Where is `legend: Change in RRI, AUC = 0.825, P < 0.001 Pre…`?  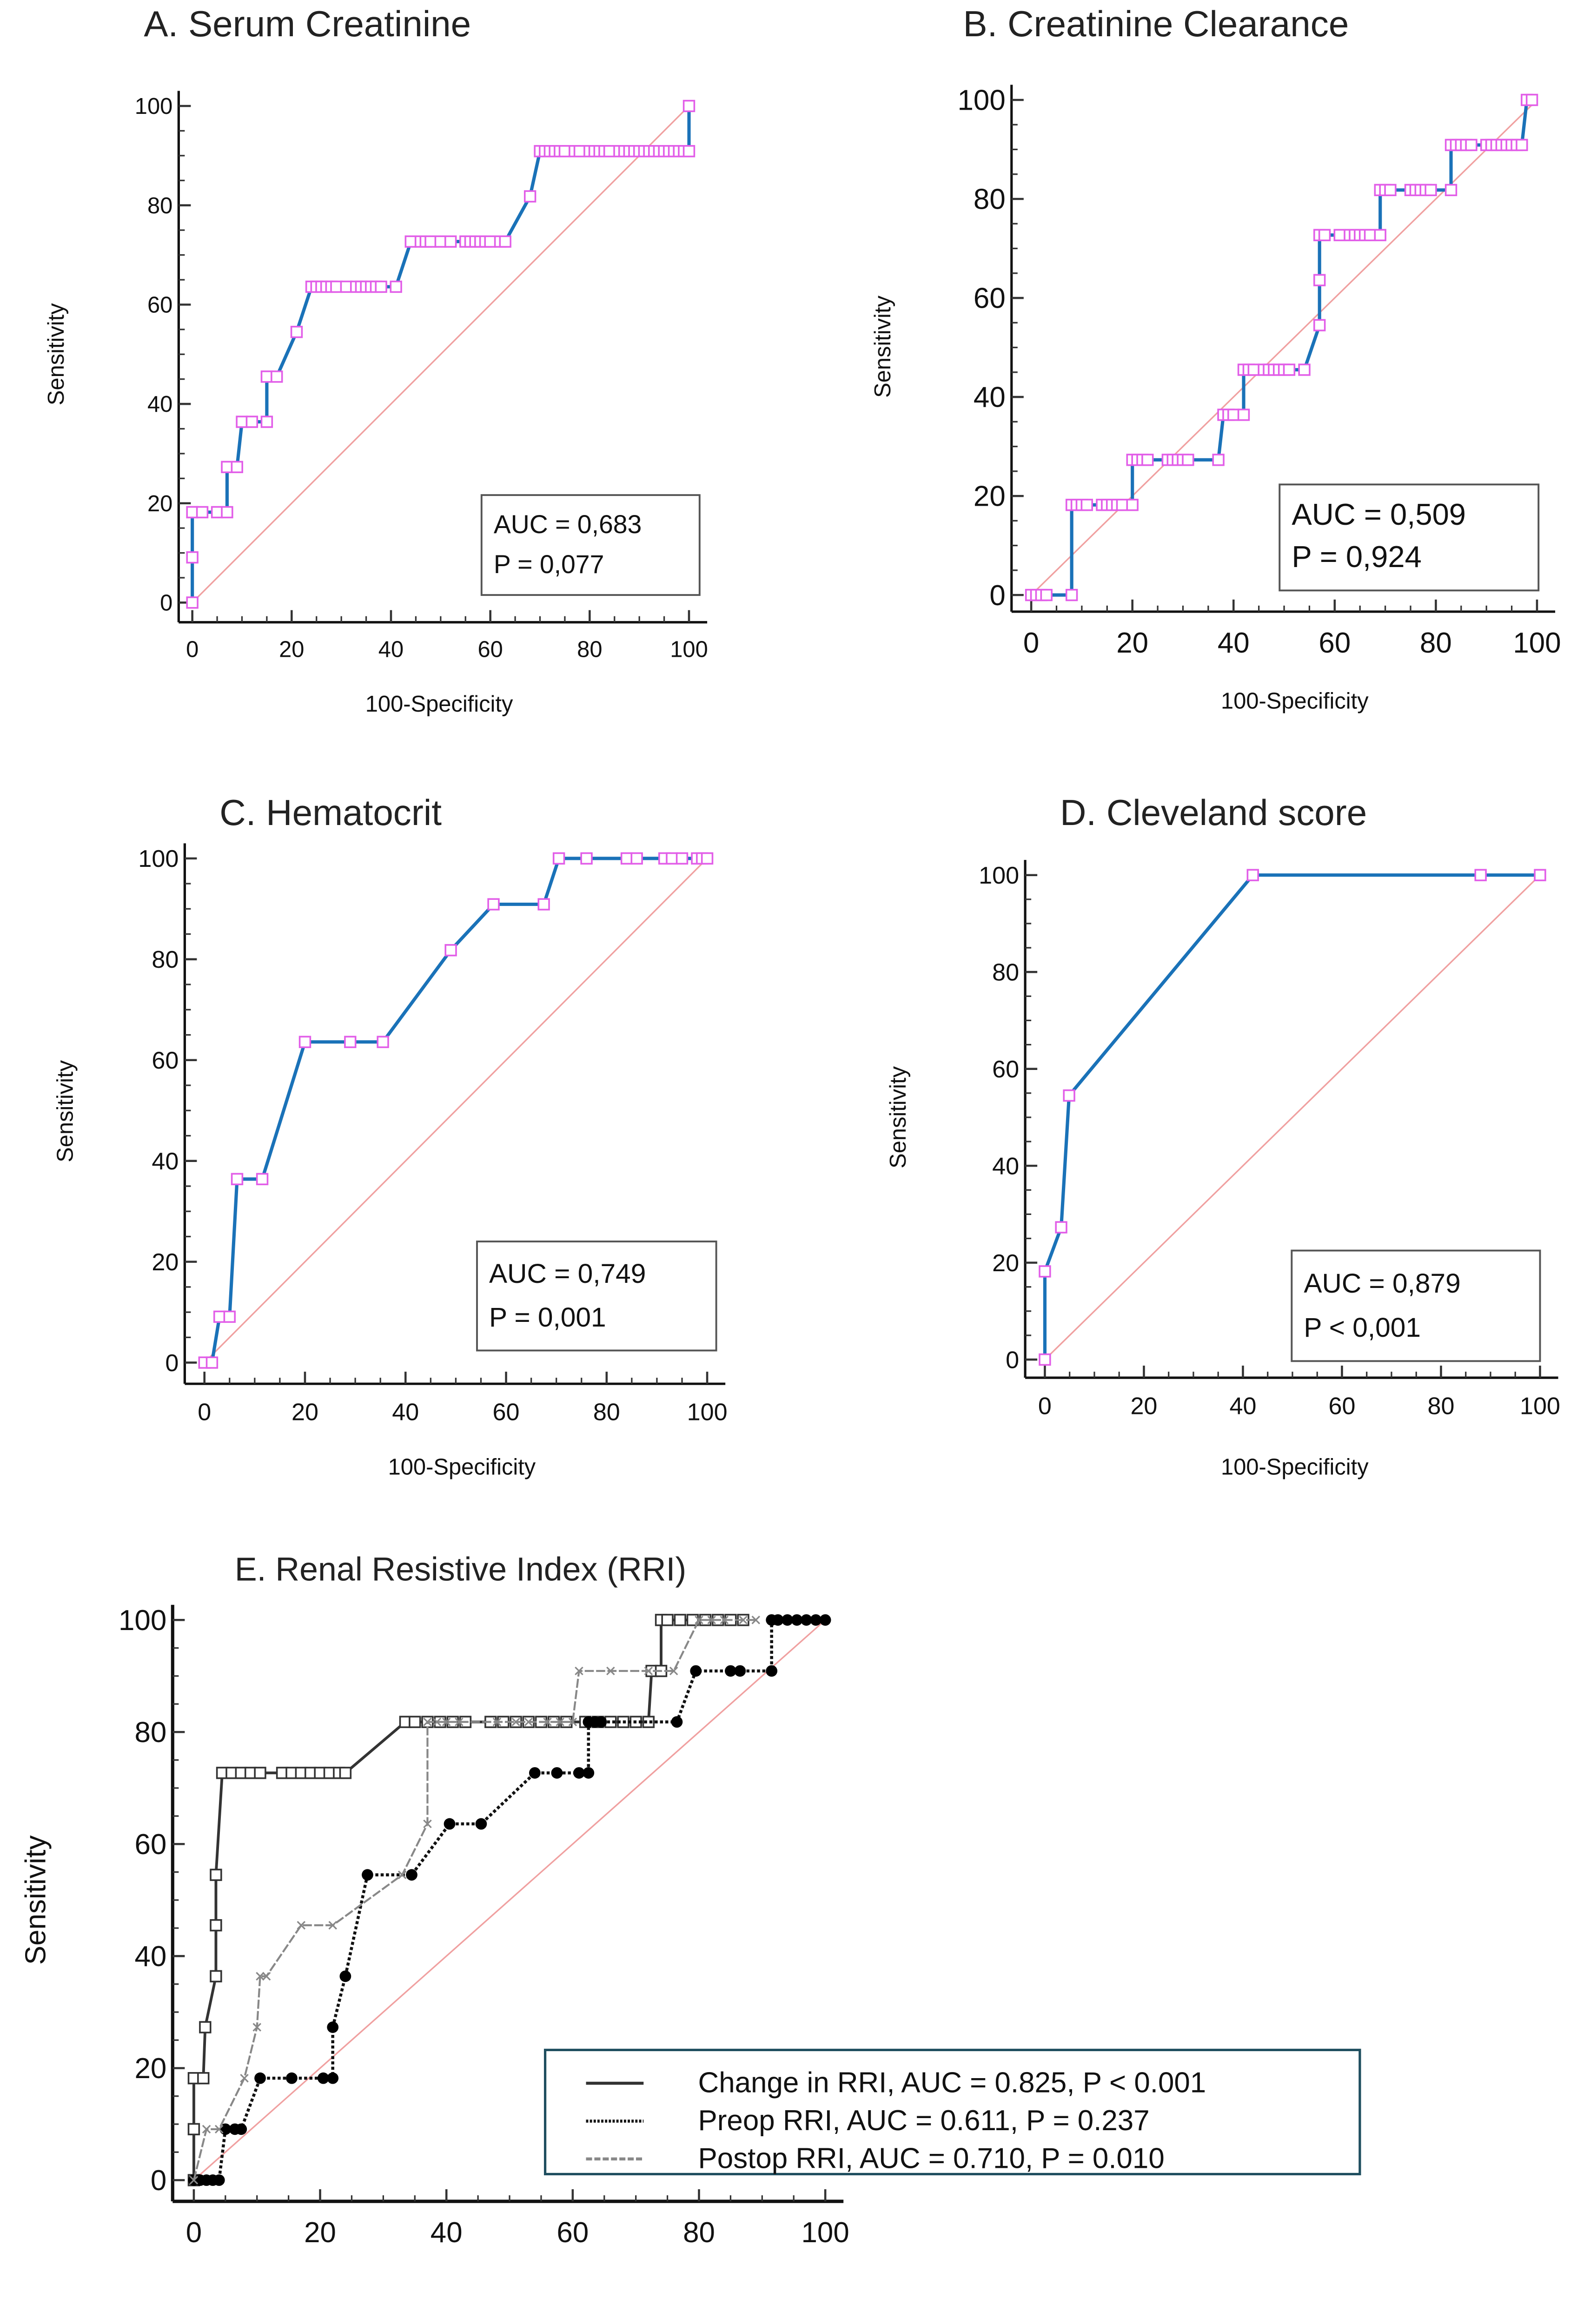
legend: Change in RRI, AUC = 0.825, P < 0.001 Pre… is located at coordinates (952, 2112).